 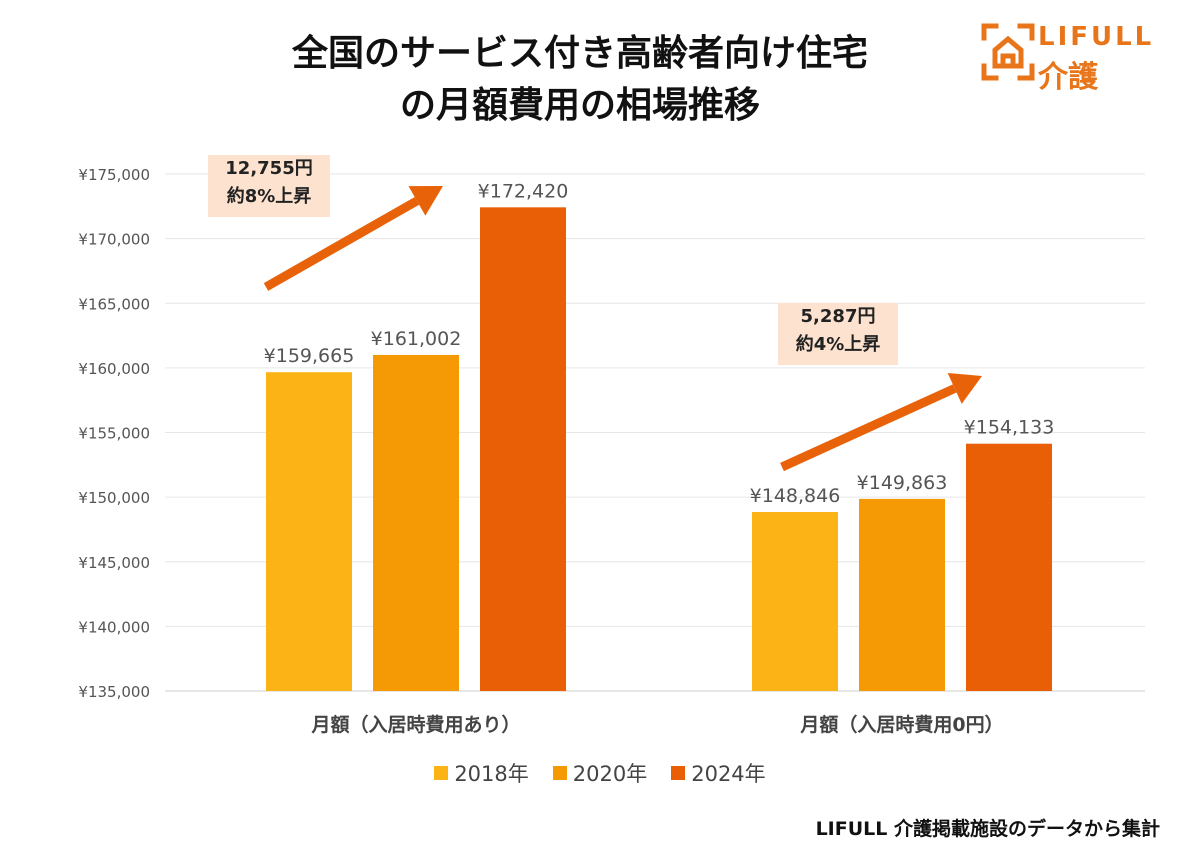 What do you see at coordinates (868, 428) in the screenshot?
I see `trend-arrow-right-shaft` at bounding box center [868, 428].